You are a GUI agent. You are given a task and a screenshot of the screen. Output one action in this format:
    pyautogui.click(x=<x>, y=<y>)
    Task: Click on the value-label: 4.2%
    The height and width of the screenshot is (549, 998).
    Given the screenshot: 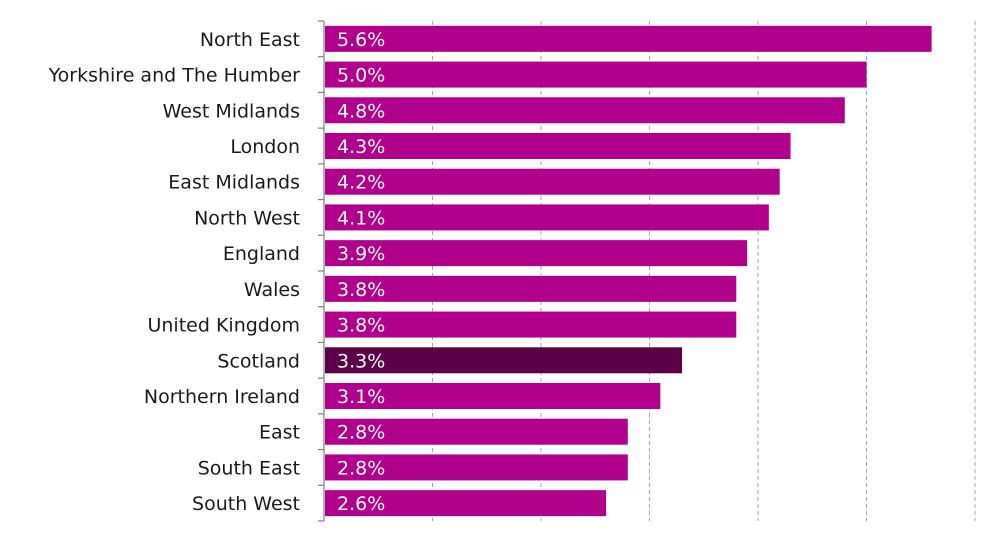 What is the action you would take?
    pyautogui.click(x=361, y=183)
    